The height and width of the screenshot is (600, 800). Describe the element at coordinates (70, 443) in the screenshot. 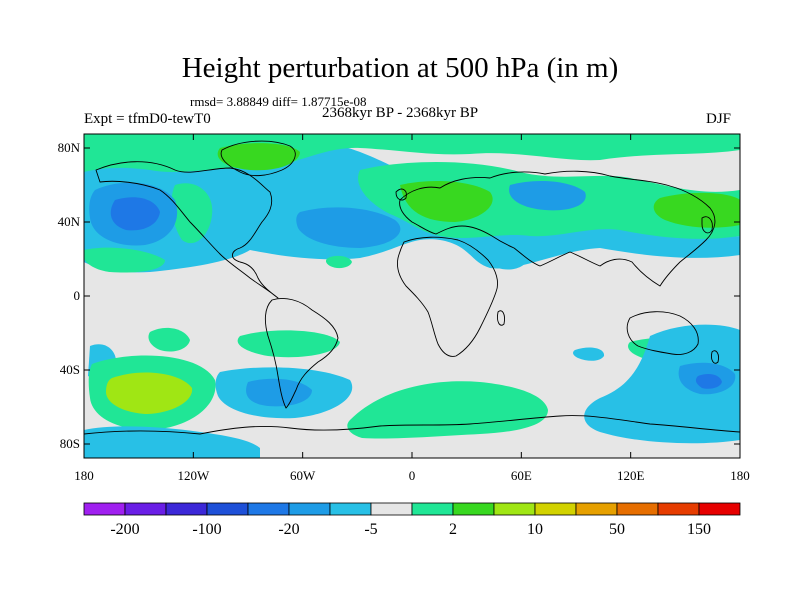

I see `lat-tick-label: 80S` at that location.